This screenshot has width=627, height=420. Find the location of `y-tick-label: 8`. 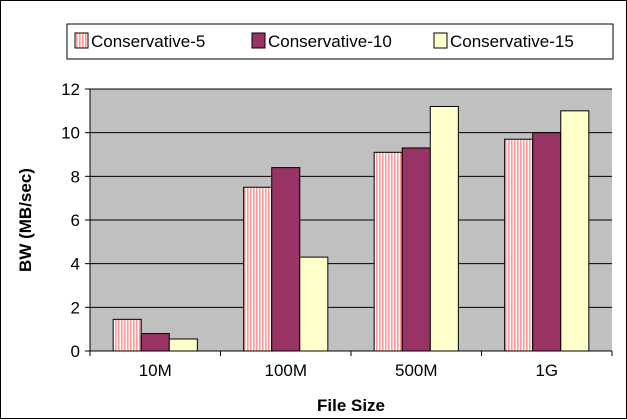

y-tick-label: 8 is located at coordinates (75, 176).